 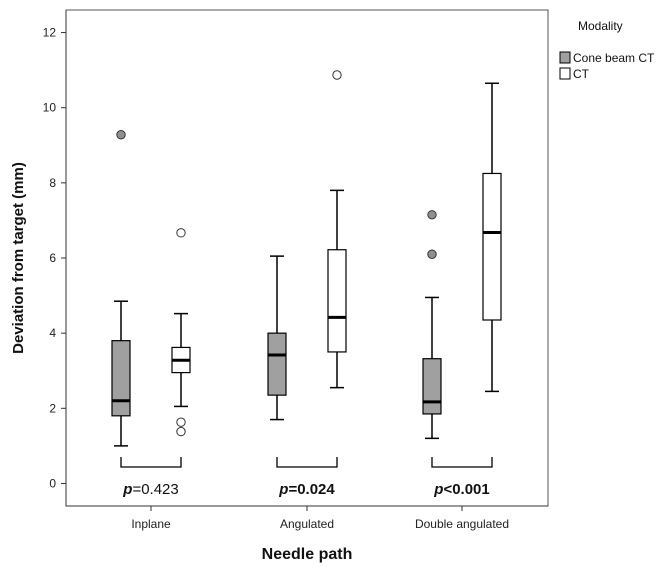 What do you see at coordinates (462, 524) in the screenshot?
I see `x-tick-label: Double angulated` at bounding box center [462, 524].